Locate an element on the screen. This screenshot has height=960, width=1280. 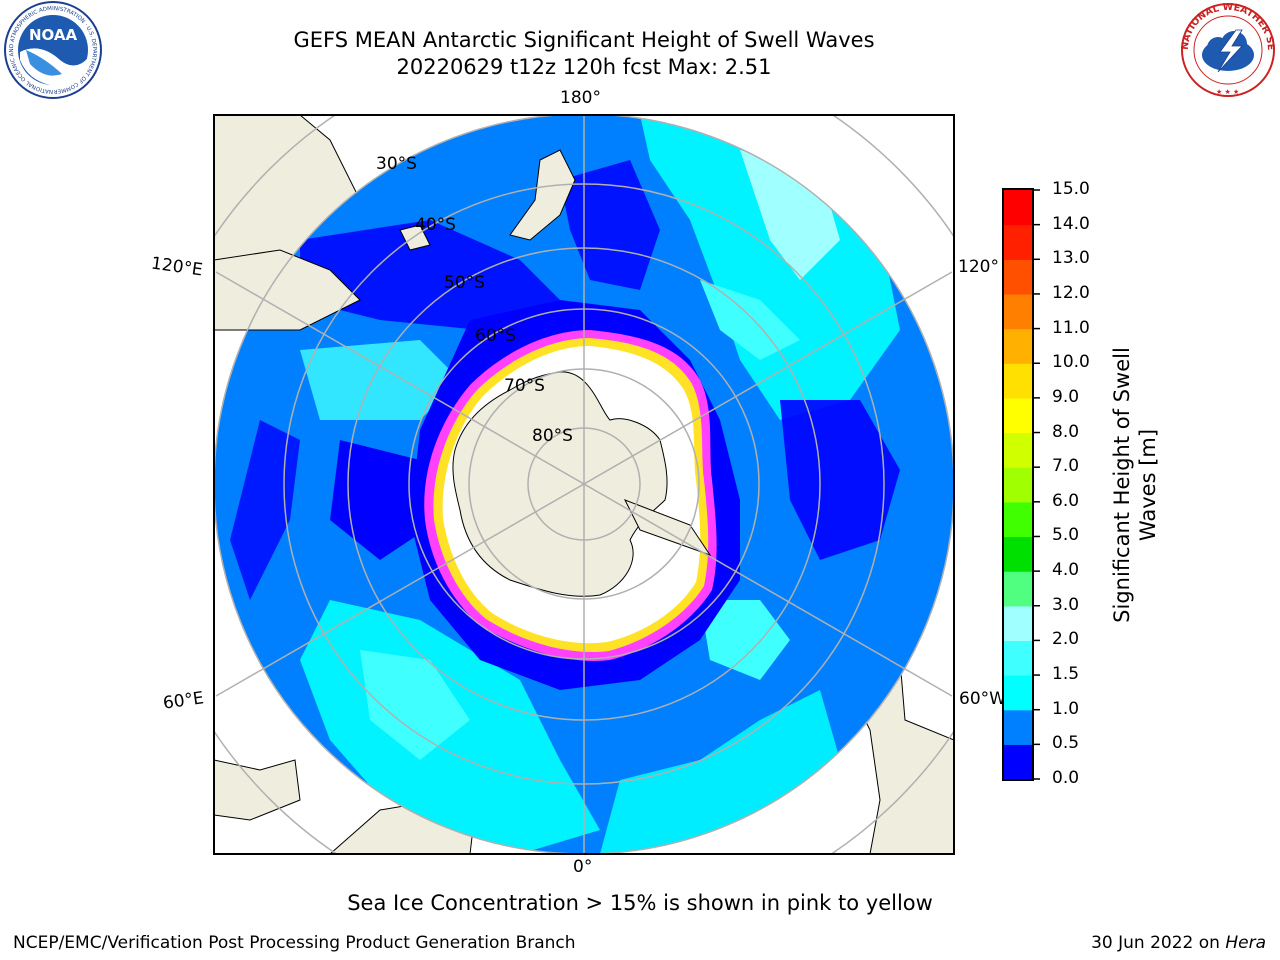
lat-label-30s: 30°S is located at coordinates (396, 164).